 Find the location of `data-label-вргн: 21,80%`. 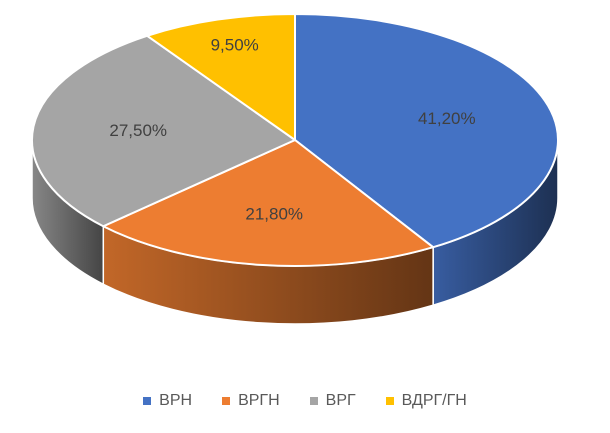

data-label-вргн: 21,80% is located at coordinates (274, 213).